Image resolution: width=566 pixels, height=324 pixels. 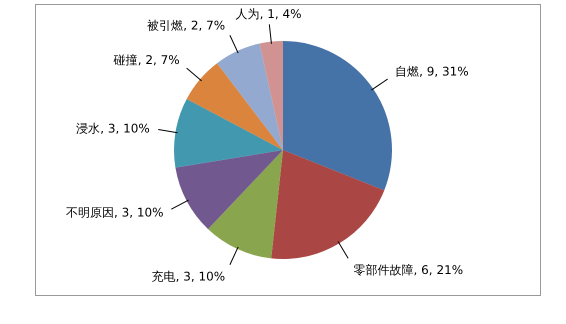 I want to click on slice-label: 自燃, 9, 31%, so click(x=432, y=71).